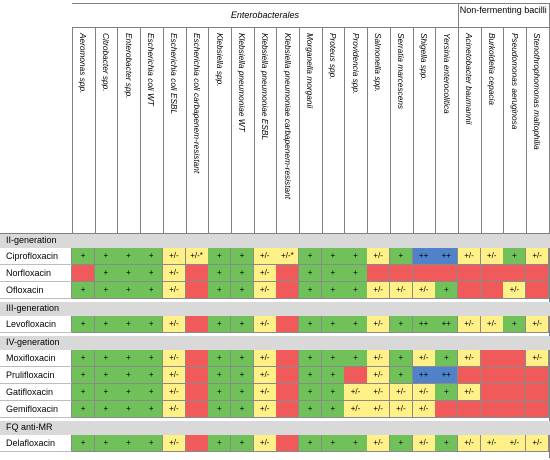 The image size is (550, 460). What do you see at coordinates (549, 230) in the screenshot?
I see `column-separator-last` at bounding box center [549, 230].